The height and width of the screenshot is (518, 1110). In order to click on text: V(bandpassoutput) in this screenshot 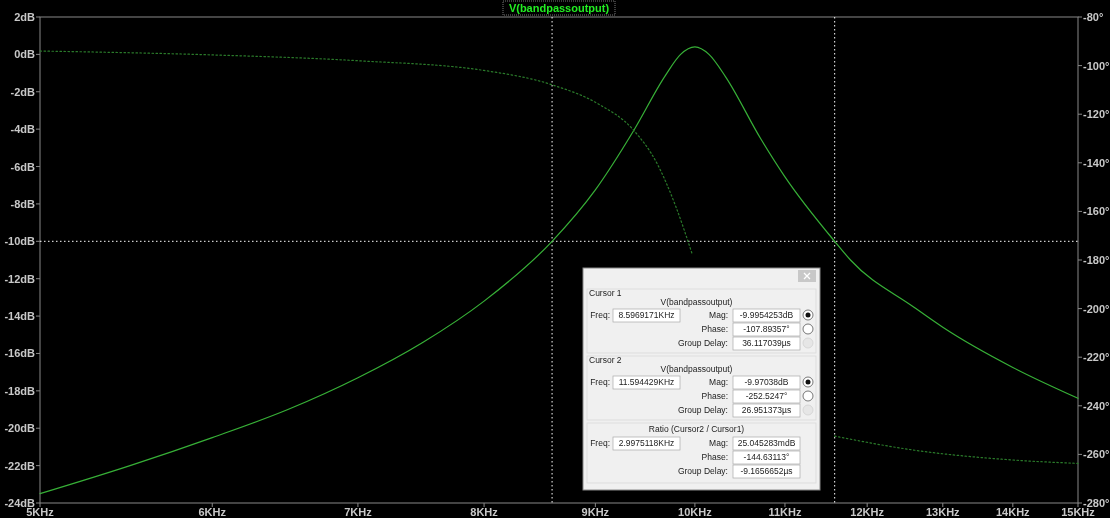, I will do `click(559, 8)`.